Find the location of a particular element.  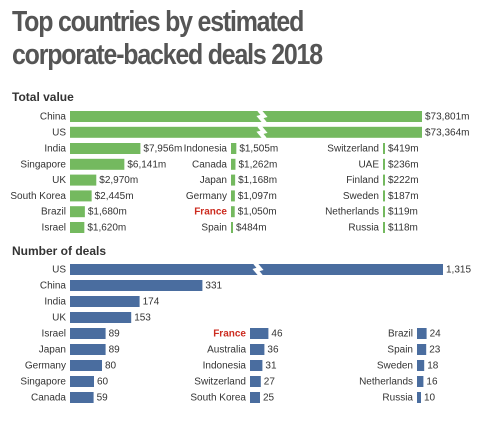

chart-title-line-2: corporate-backed deals 2018 is located at coordinates (167, 55).